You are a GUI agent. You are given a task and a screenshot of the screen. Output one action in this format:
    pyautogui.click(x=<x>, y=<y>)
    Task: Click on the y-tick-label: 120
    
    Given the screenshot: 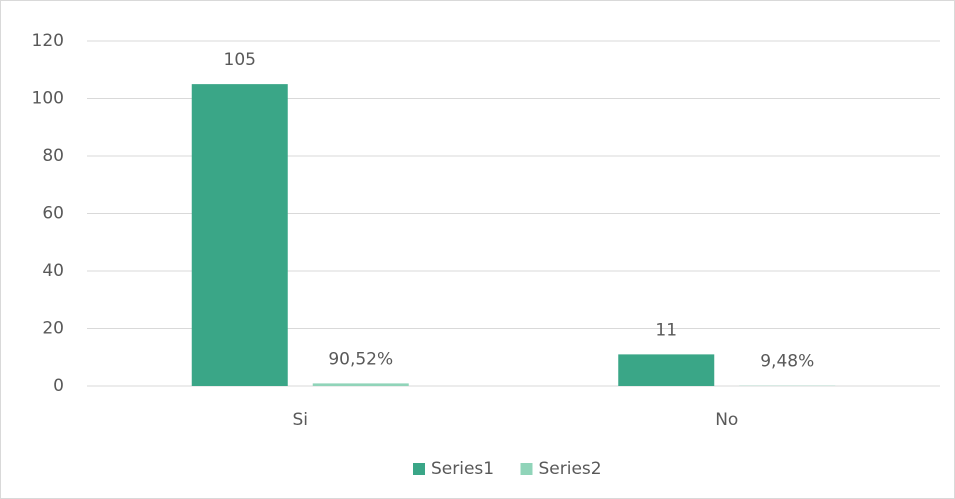 What is the action you would take?
    pyautogui.click(x=48, y=41)
    